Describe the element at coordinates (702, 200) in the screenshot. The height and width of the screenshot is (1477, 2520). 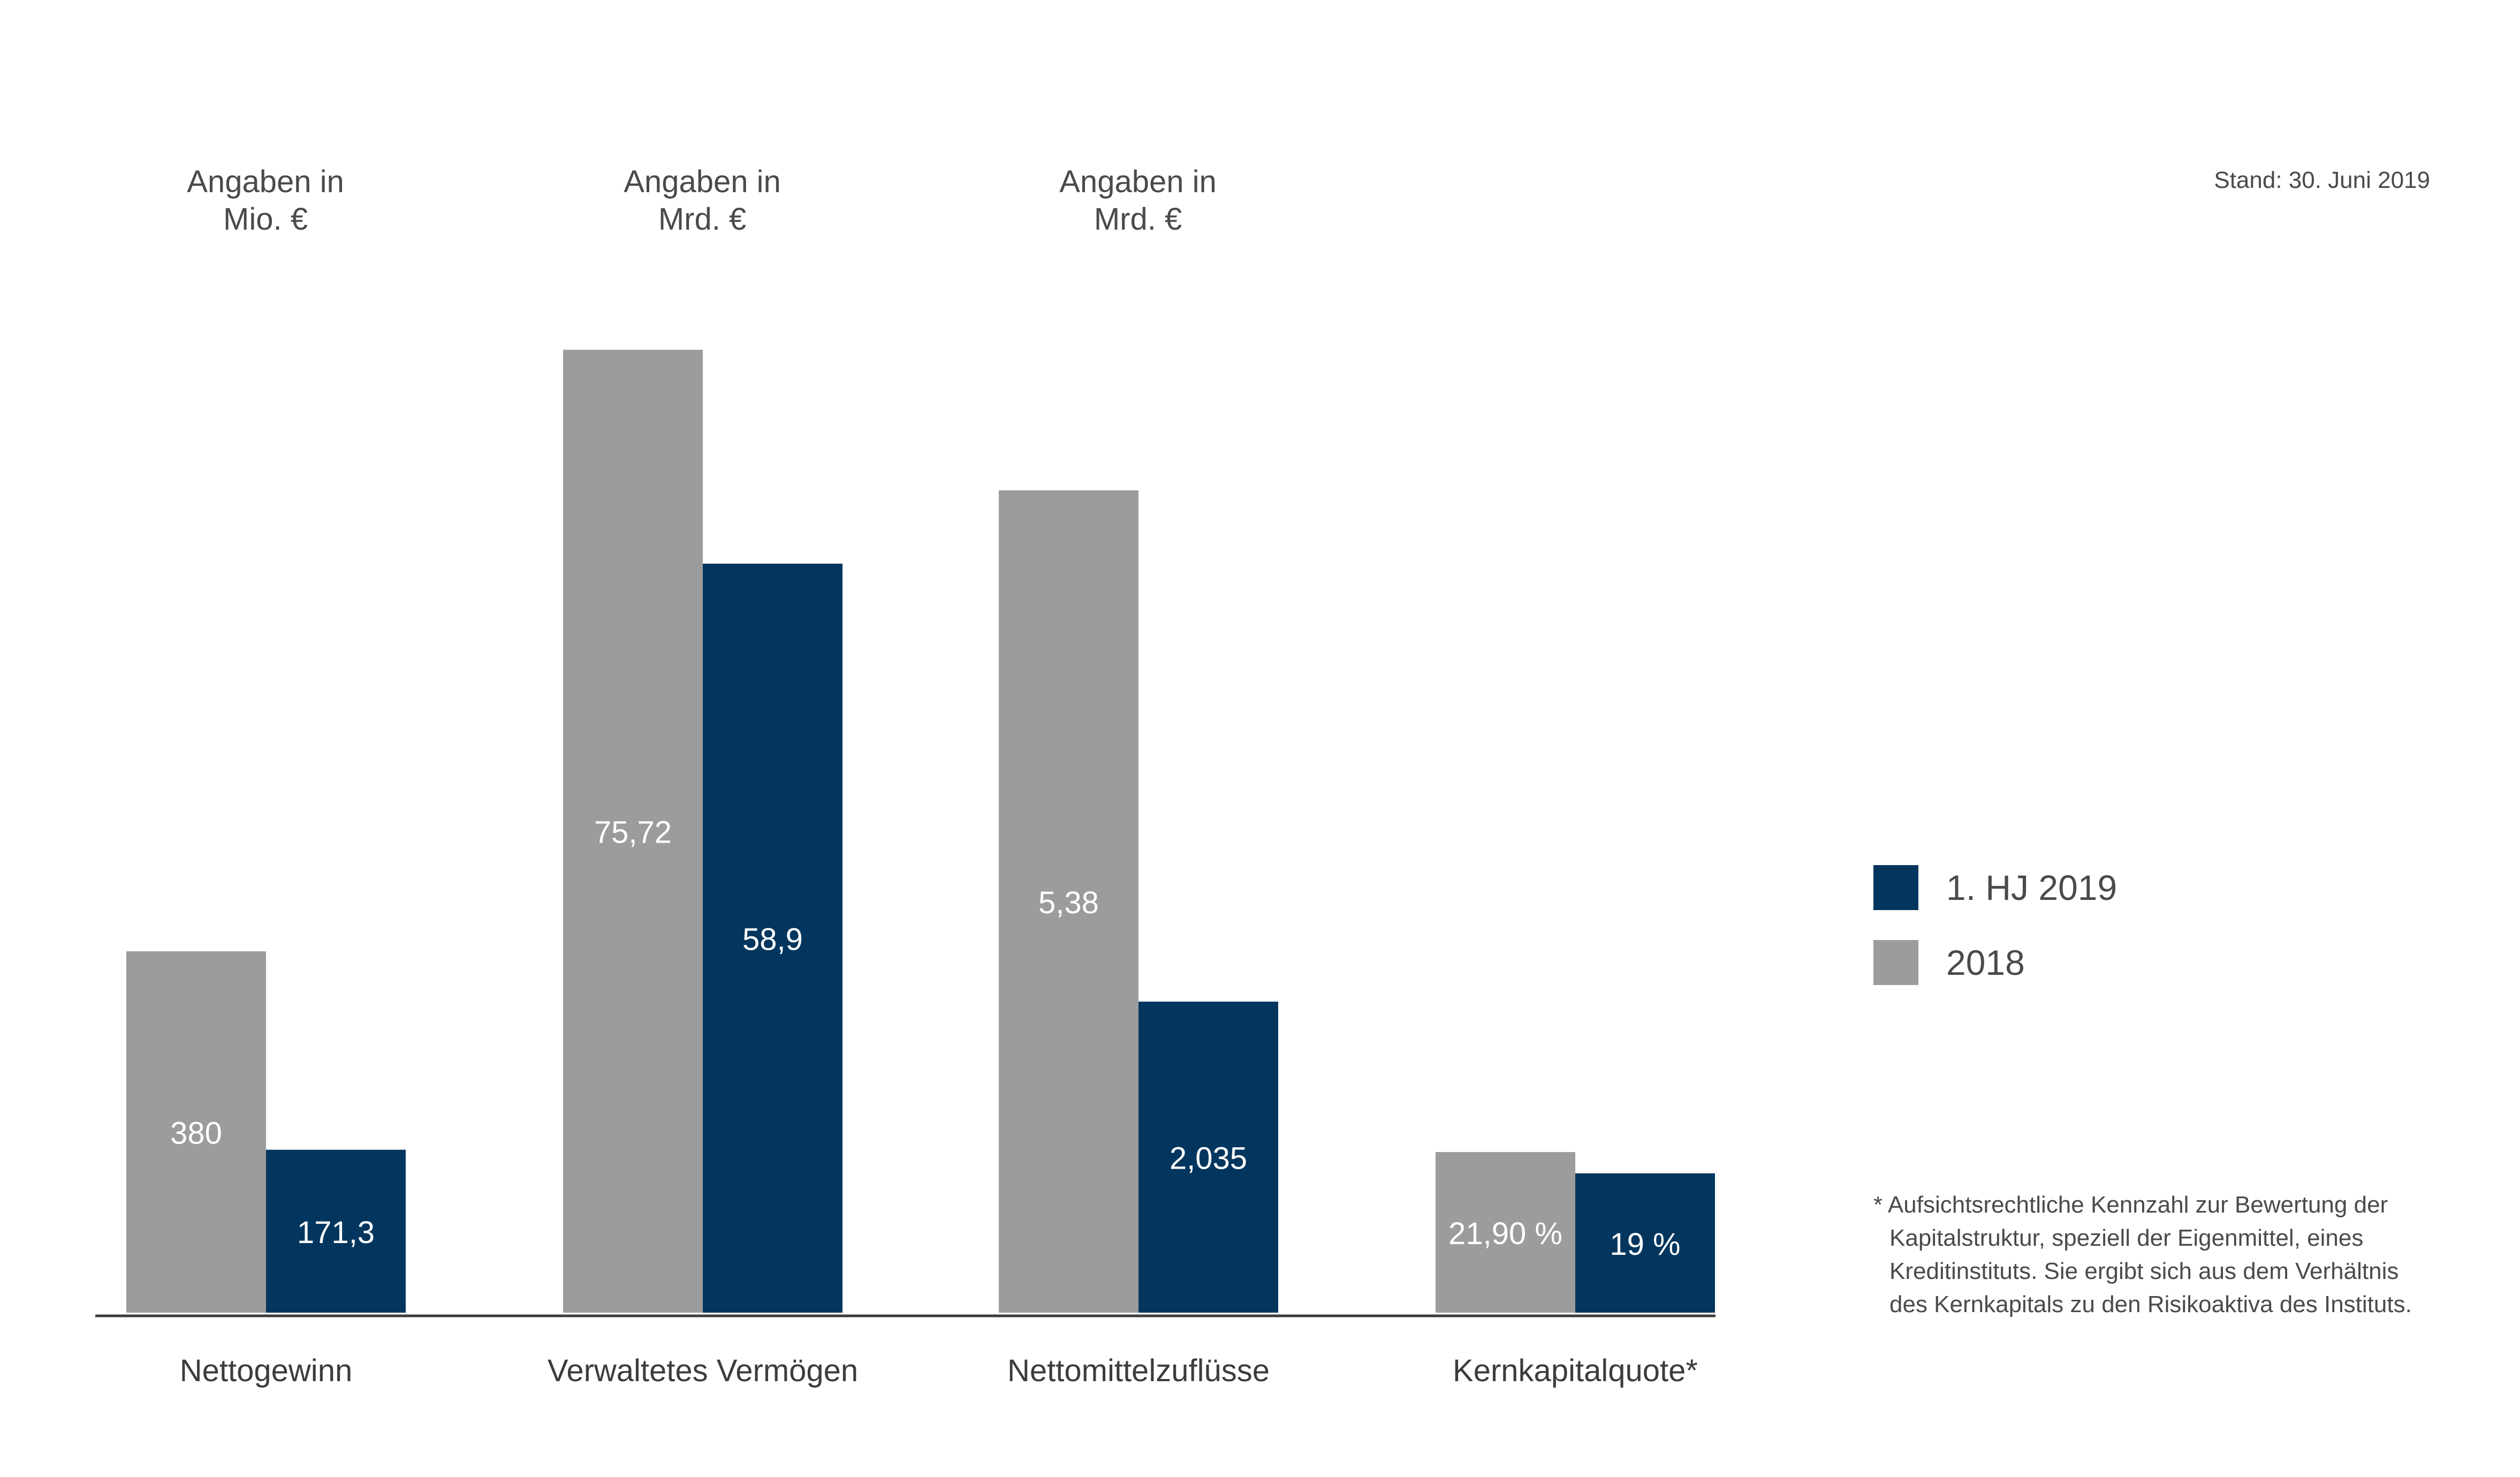
I see `unit-label-verwaltetes-vermoegen: Angaben in Mrd. €` at that location.